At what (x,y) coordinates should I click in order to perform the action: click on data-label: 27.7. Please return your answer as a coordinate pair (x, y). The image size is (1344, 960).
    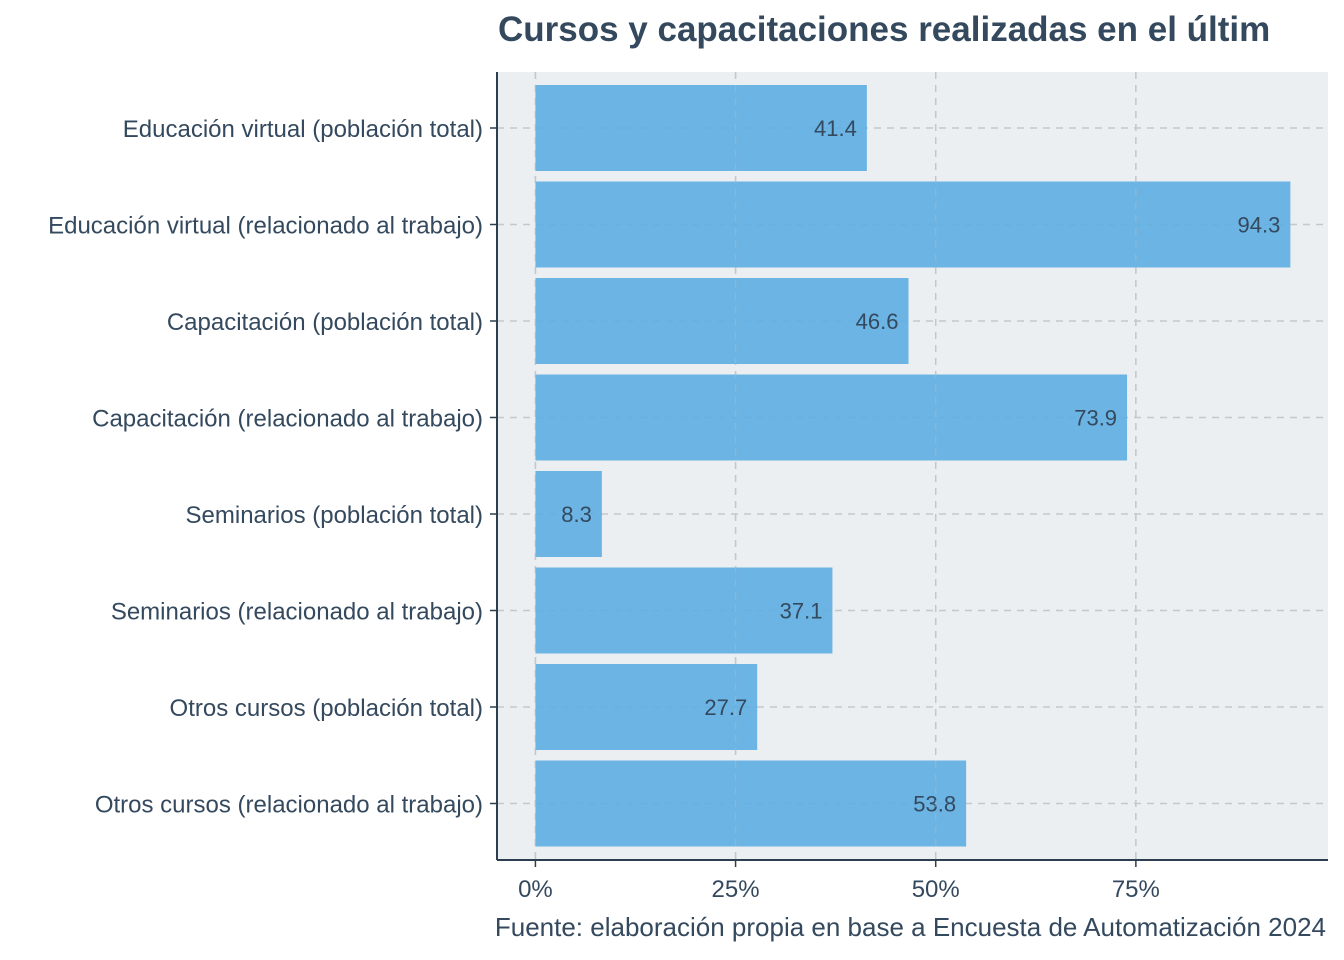
    Looking at the image, I should click on (725, 707).